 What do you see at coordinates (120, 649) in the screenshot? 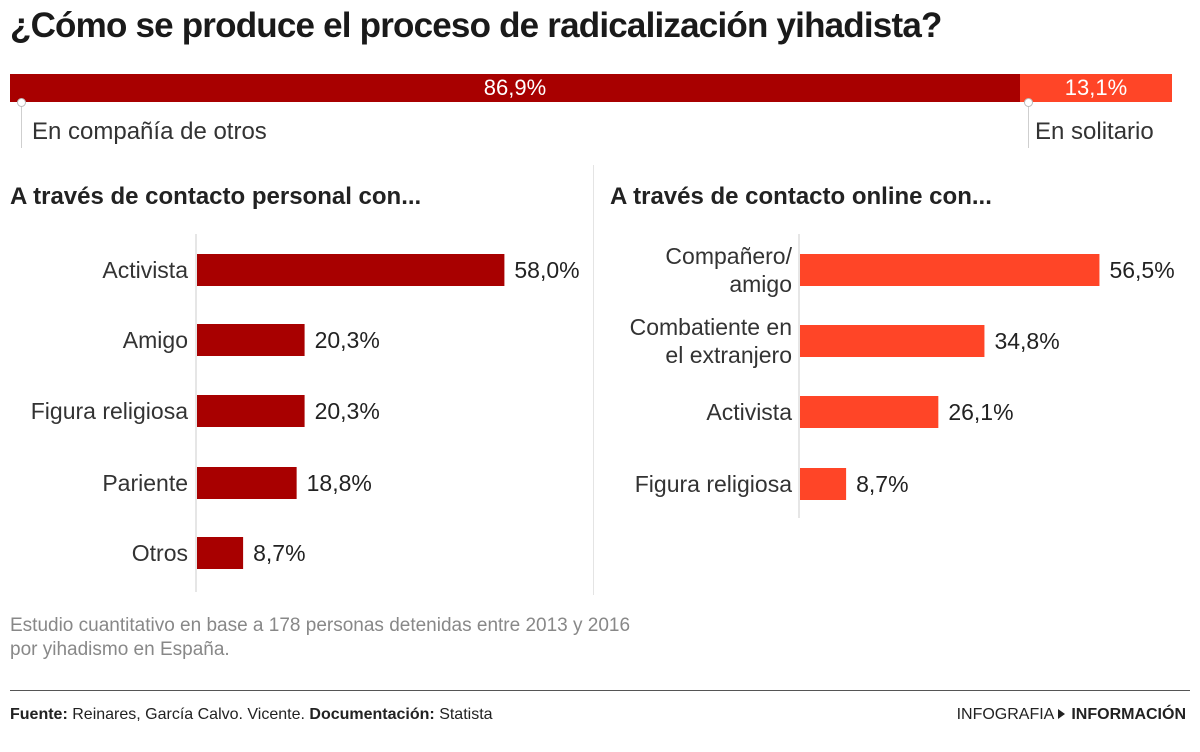
I see `study-note-line-2: por yihadismo en España.` at bounding box center [120, 649].